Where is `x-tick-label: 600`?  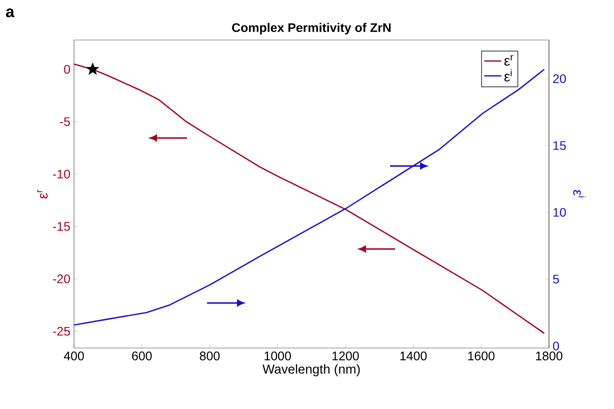
x-tick-label: 600 is located at coordinates (142, 356).